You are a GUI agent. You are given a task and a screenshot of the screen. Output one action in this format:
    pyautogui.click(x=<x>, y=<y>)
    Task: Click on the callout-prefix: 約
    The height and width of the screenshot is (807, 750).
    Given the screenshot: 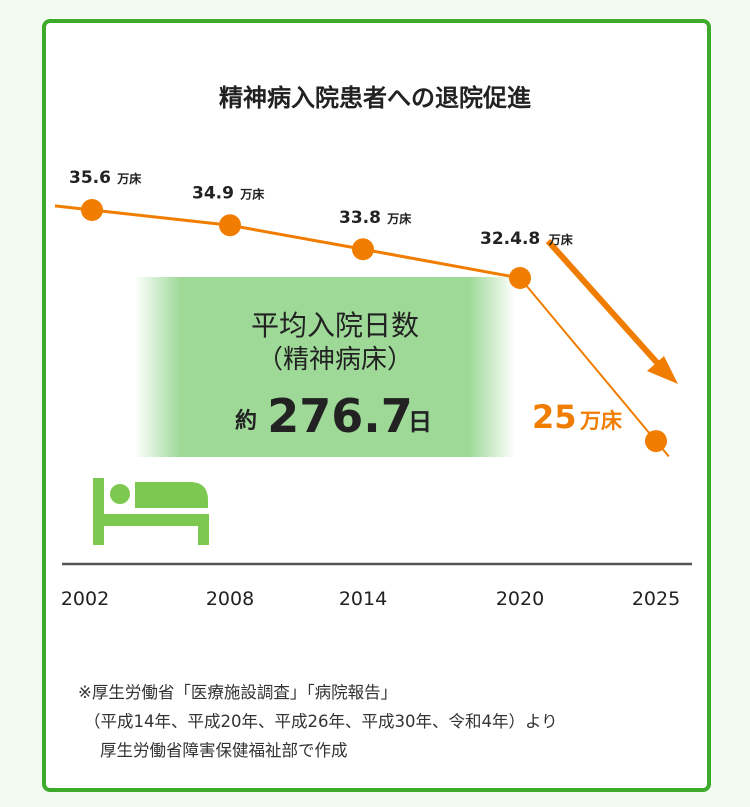 What is the action you would take?
    pyautogui.click(x=246, y=421)
    